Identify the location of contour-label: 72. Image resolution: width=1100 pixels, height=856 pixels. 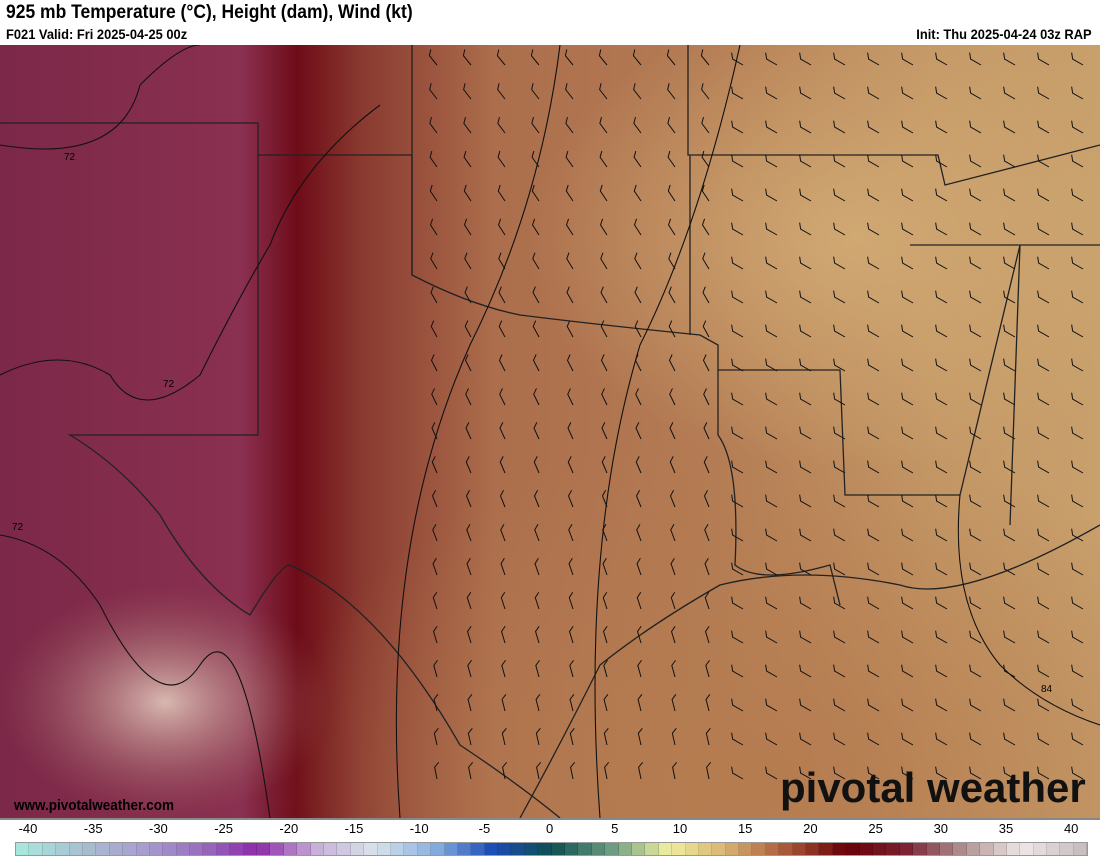
(70, 157).